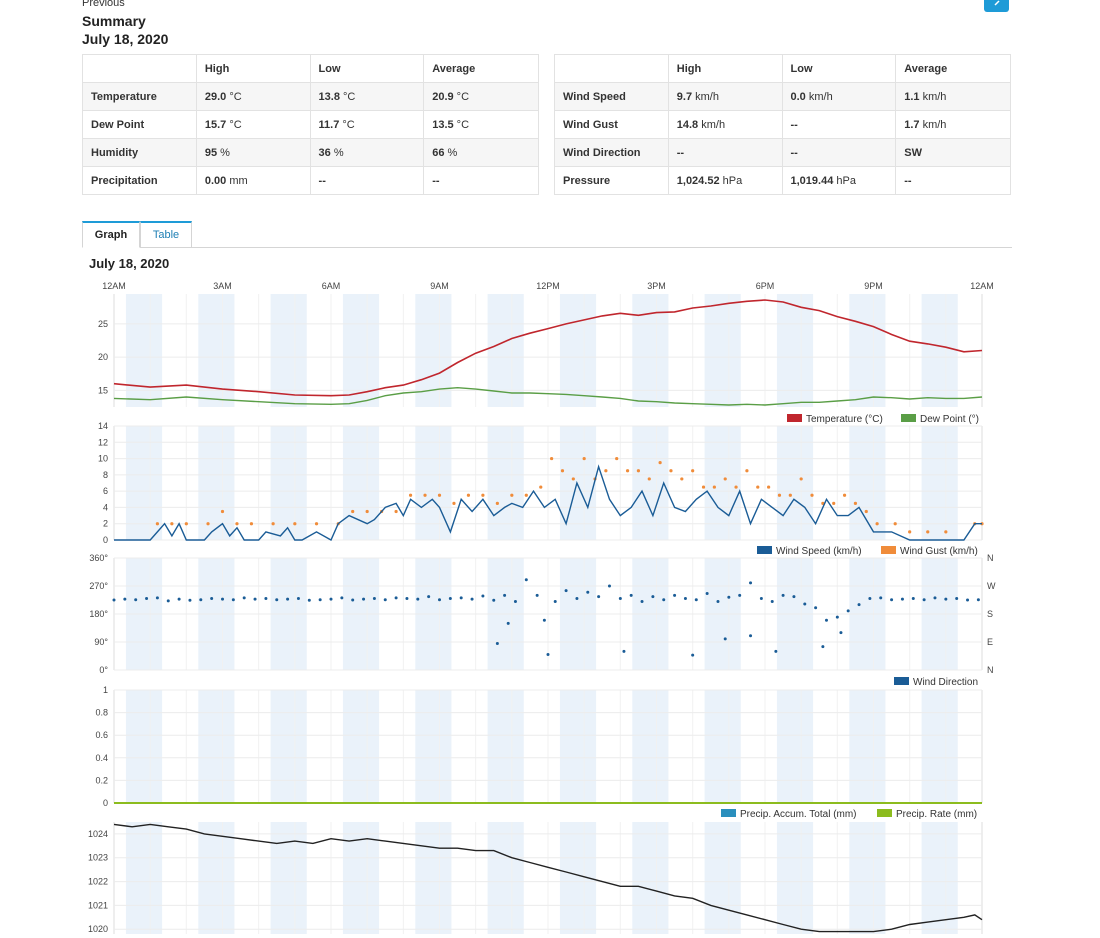 The width and height of the screenshot is (1100, 938). I want to click on previous-link: Previous, so click(103, 4).